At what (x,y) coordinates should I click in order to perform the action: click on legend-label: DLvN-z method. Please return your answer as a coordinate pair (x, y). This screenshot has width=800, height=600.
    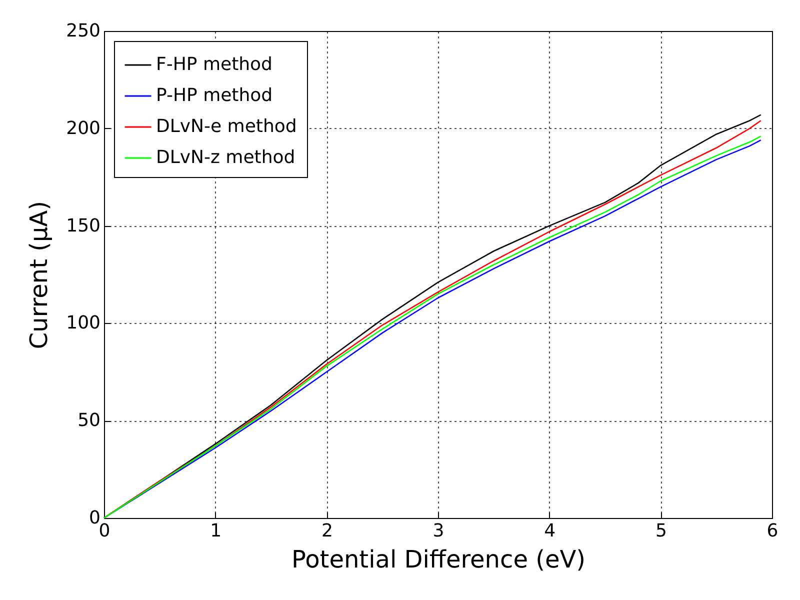
    Looking at the image, I should click on (226, 157).